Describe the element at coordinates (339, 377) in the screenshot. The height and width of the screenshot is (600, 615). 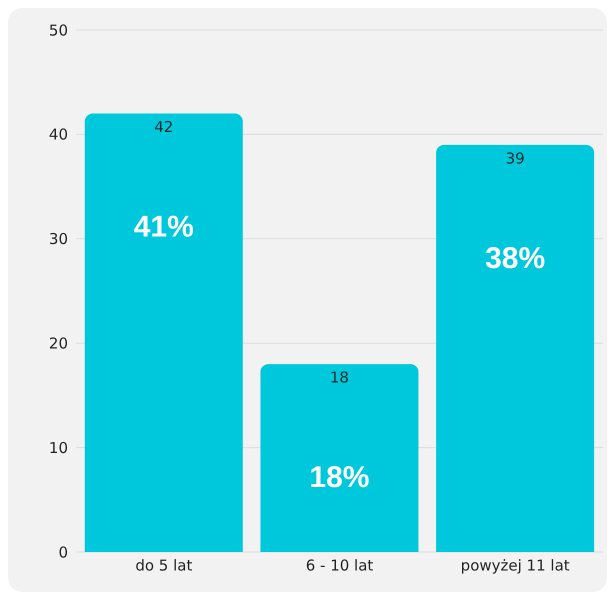
I see `data-label: 18` at that location.